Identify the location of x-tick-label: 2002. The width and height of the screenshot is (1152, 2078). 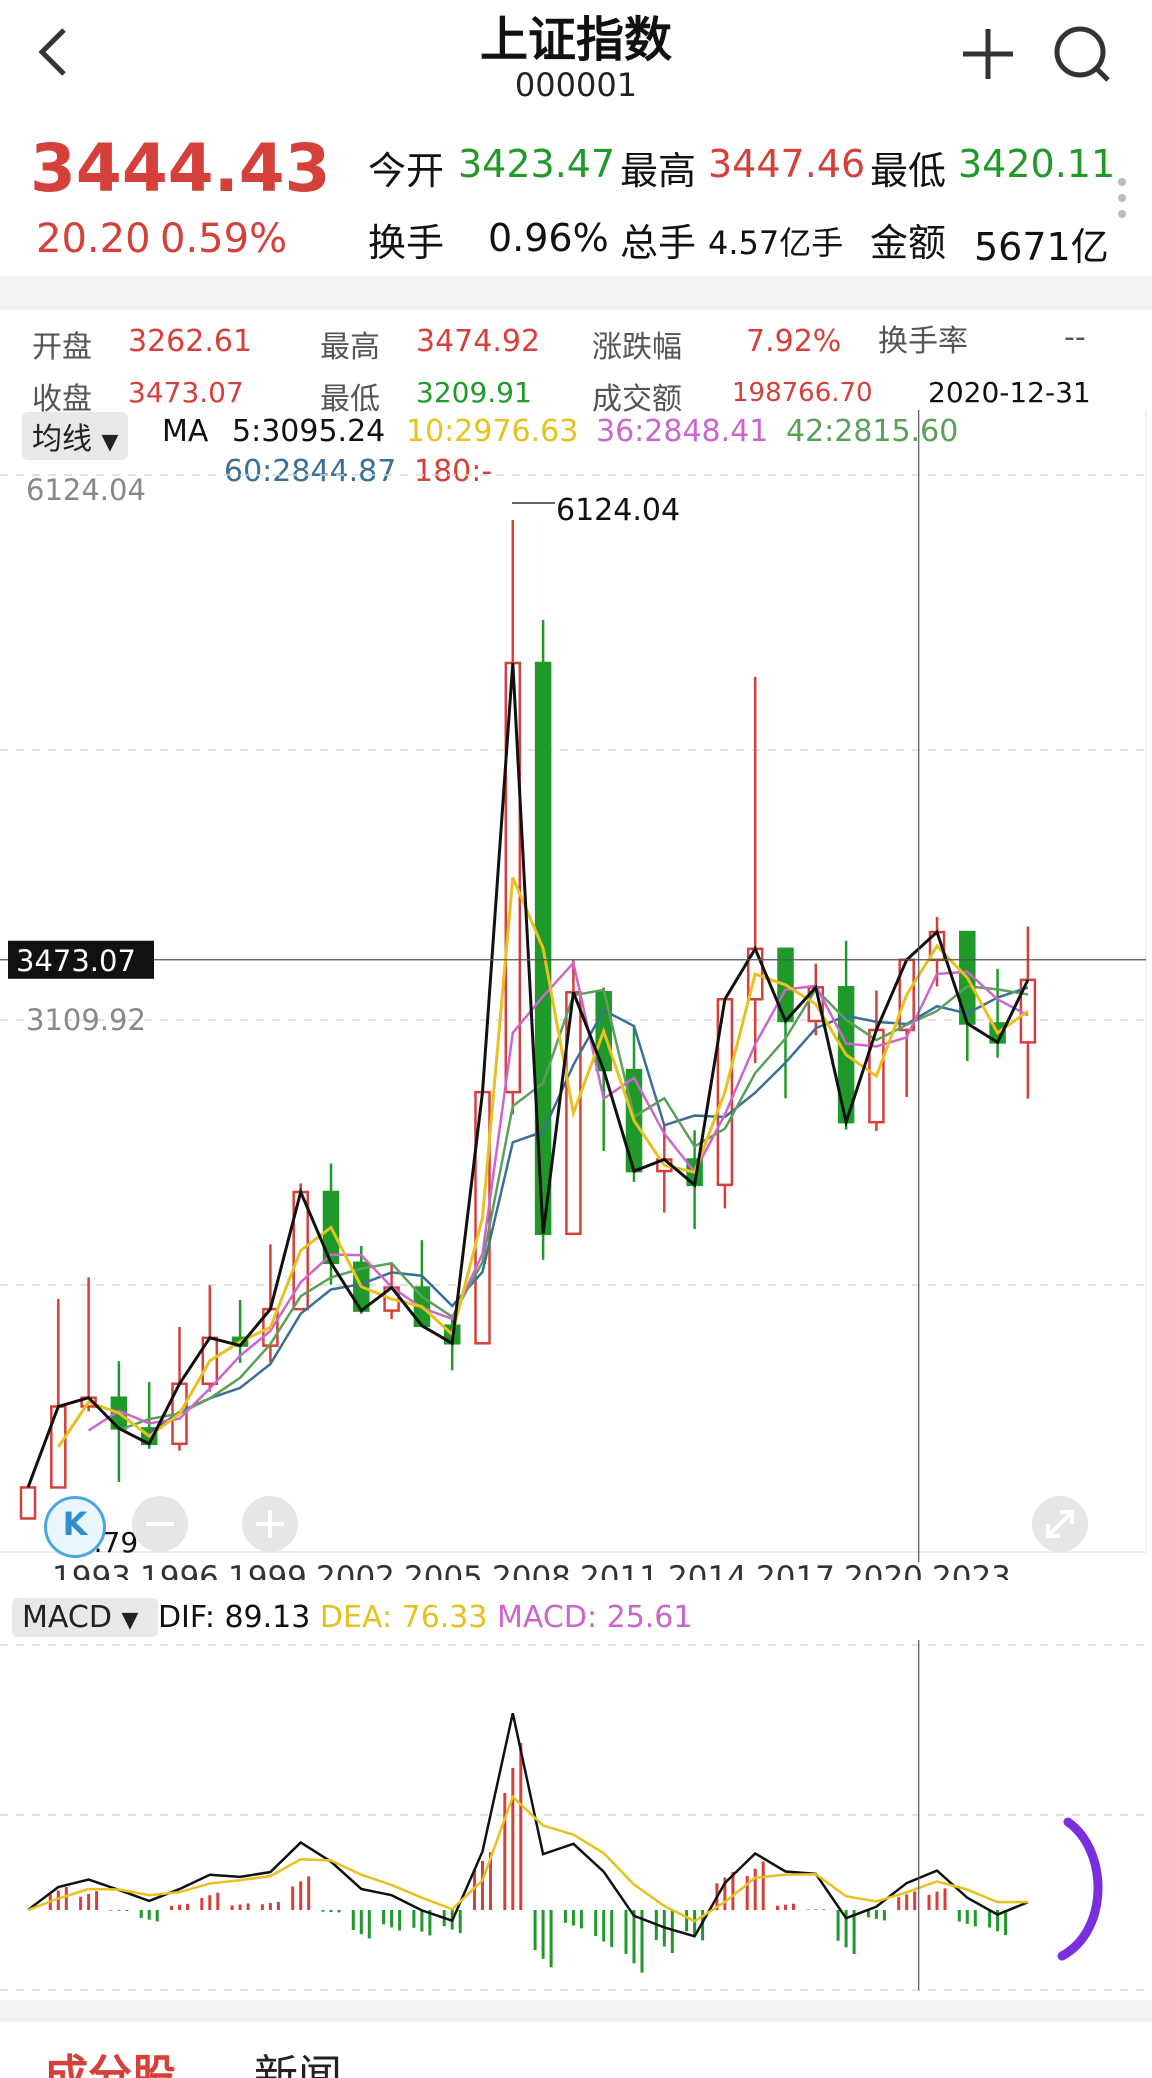
(355, 1570).